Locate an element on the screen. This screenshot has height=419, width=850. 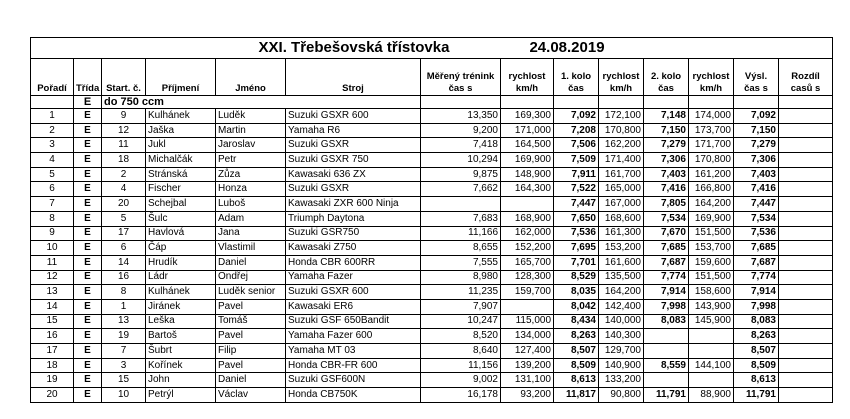
cell: John is located at coordinates (180, 380).